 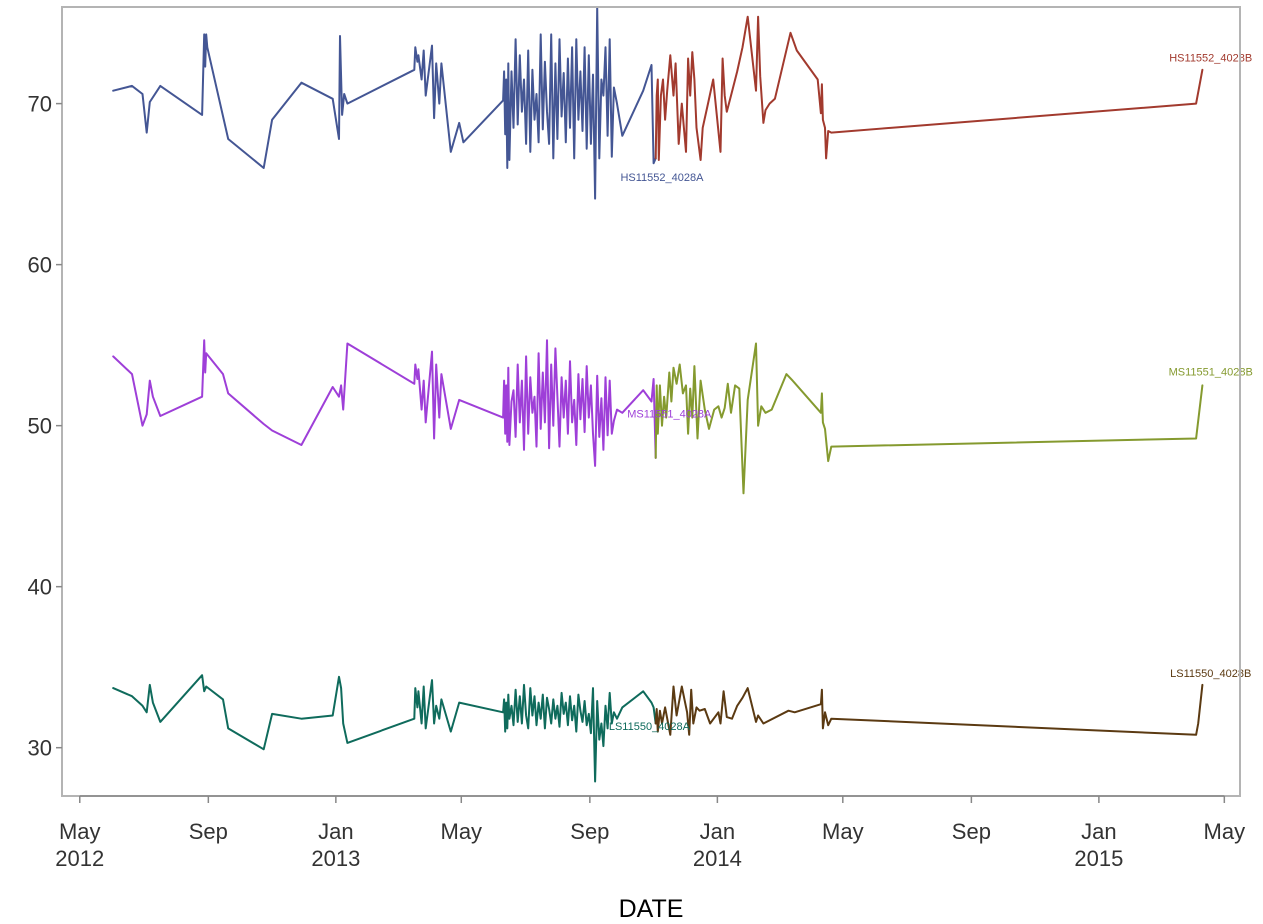 I want to click on series-line-ls11550-4028b, so click(x=929, y=709).